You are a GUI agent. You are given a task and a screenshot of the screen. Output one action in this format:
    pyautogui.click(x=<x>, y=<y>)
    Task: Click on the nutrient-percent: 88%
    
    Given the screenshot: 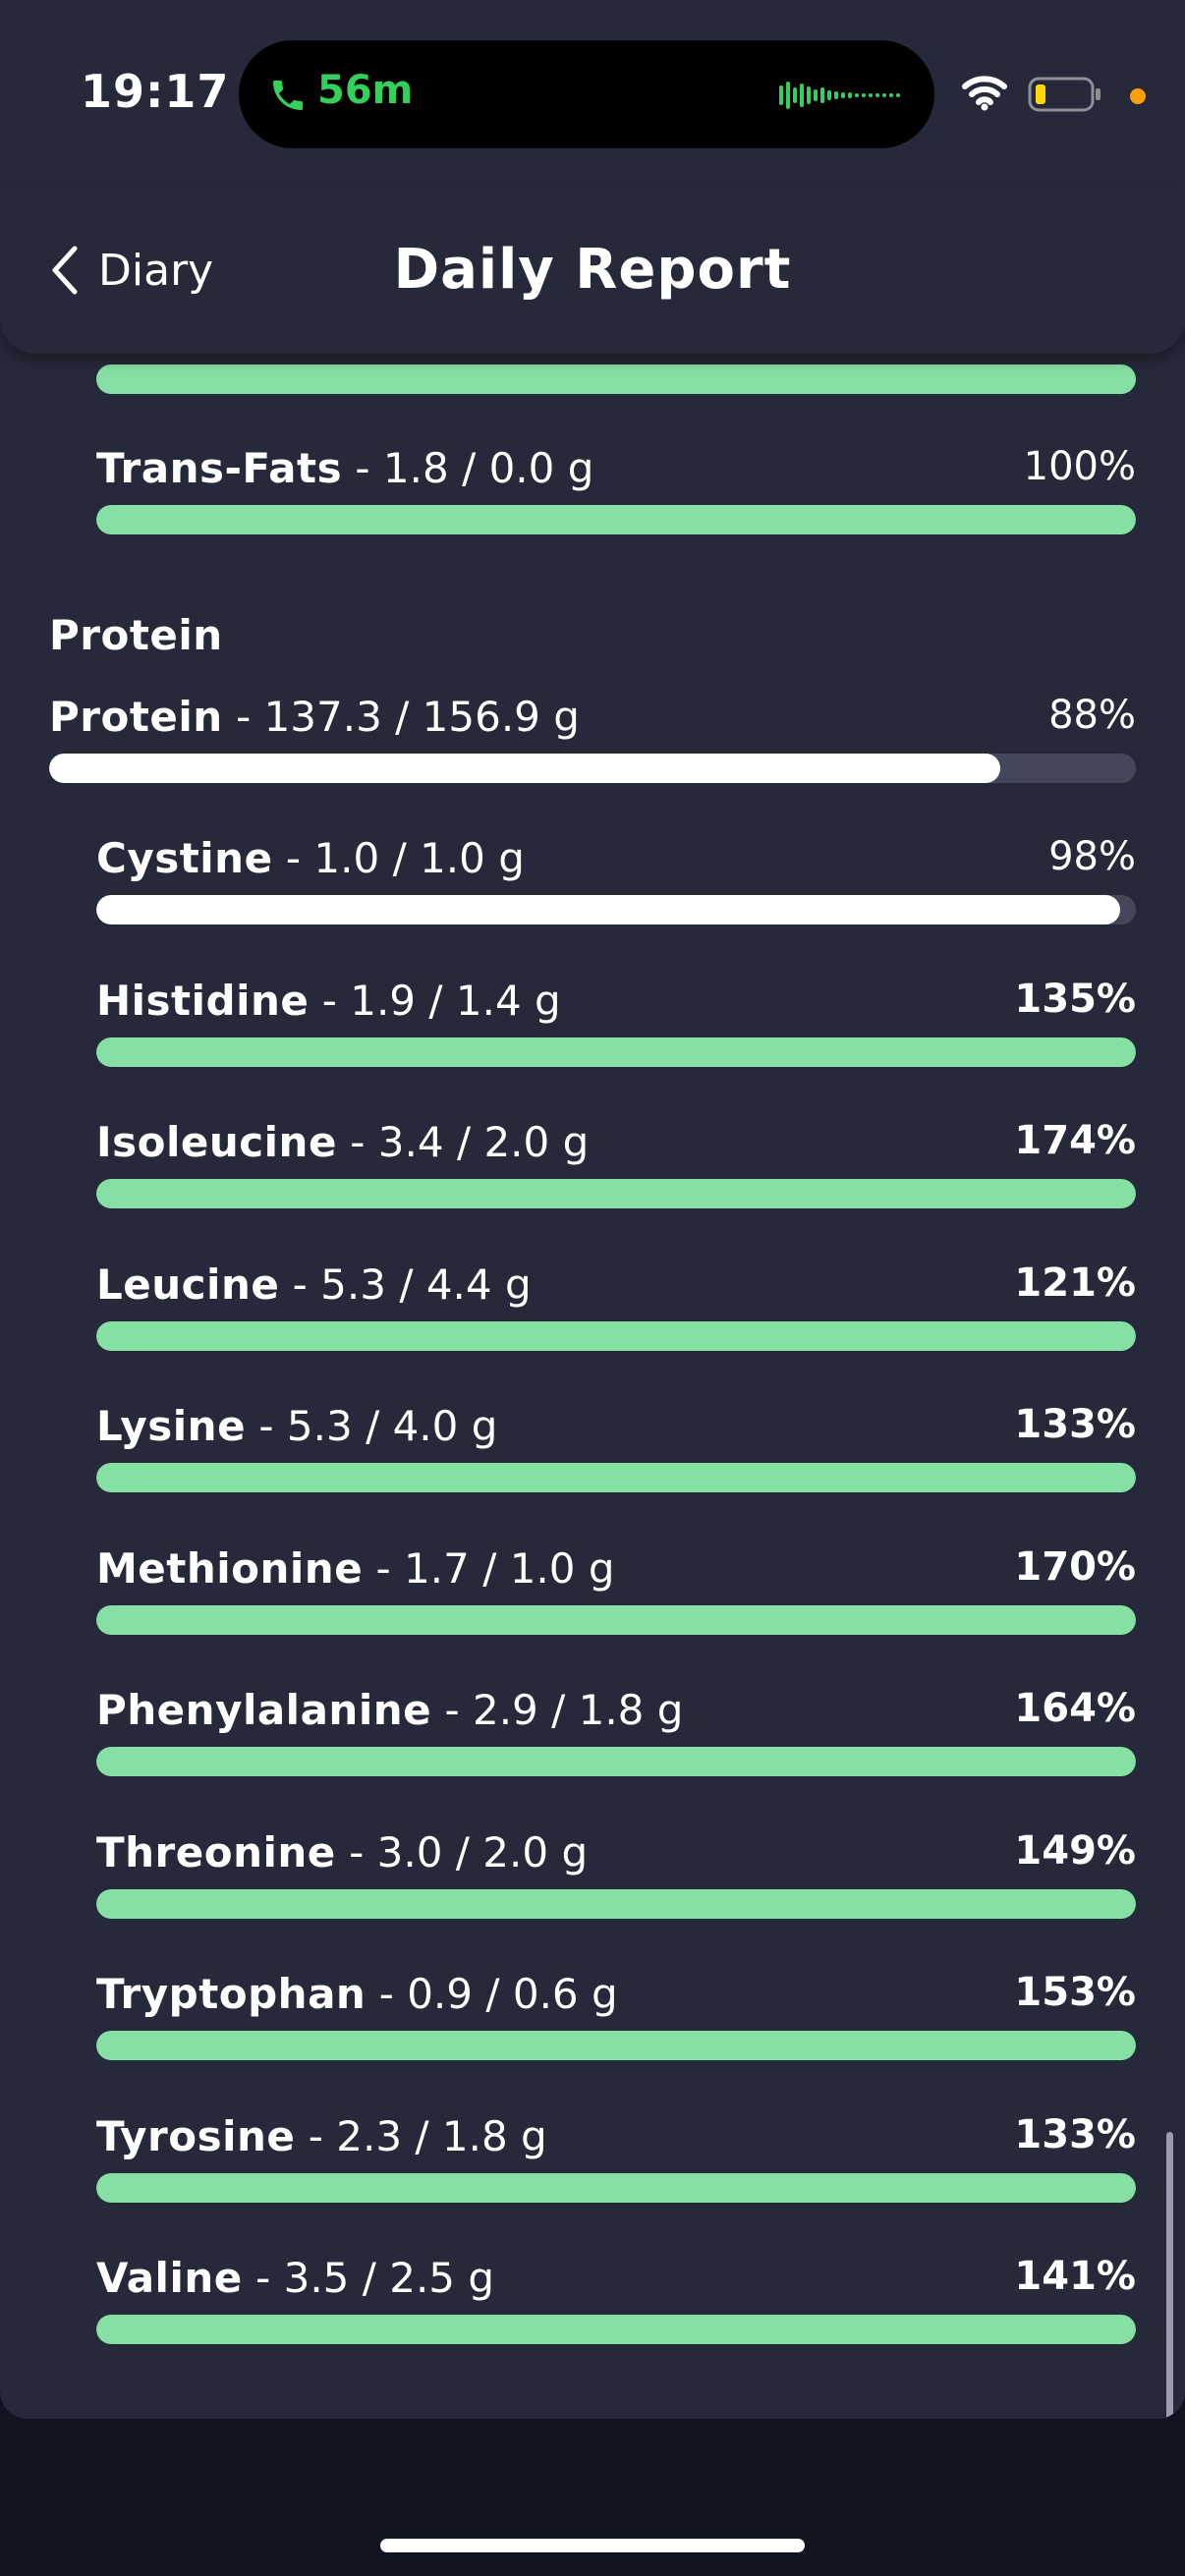 What is the action you would take?
    pyautogui.click(x=1092, y=715)
    